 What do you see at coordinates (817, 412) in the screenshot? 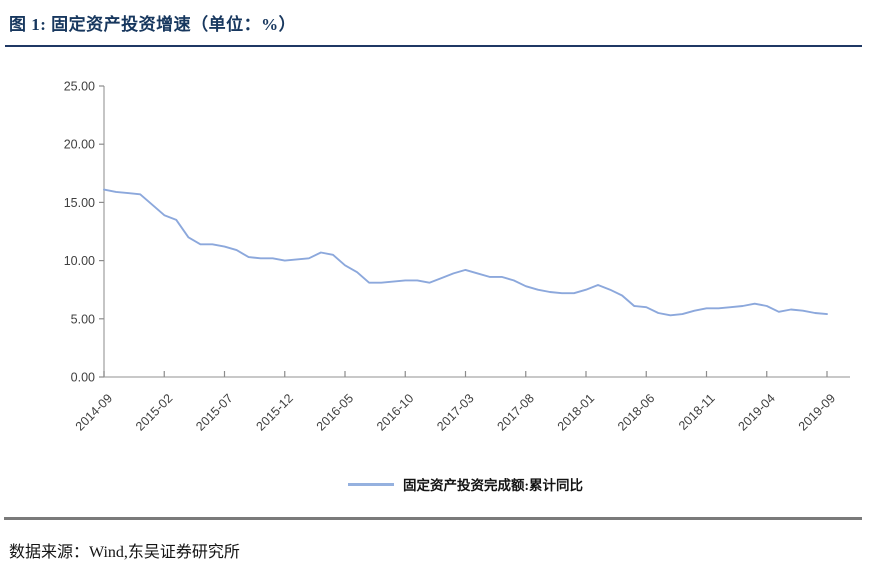
I see `x-axis-tick-label: 2019-09` at bounding box center [817, 412].